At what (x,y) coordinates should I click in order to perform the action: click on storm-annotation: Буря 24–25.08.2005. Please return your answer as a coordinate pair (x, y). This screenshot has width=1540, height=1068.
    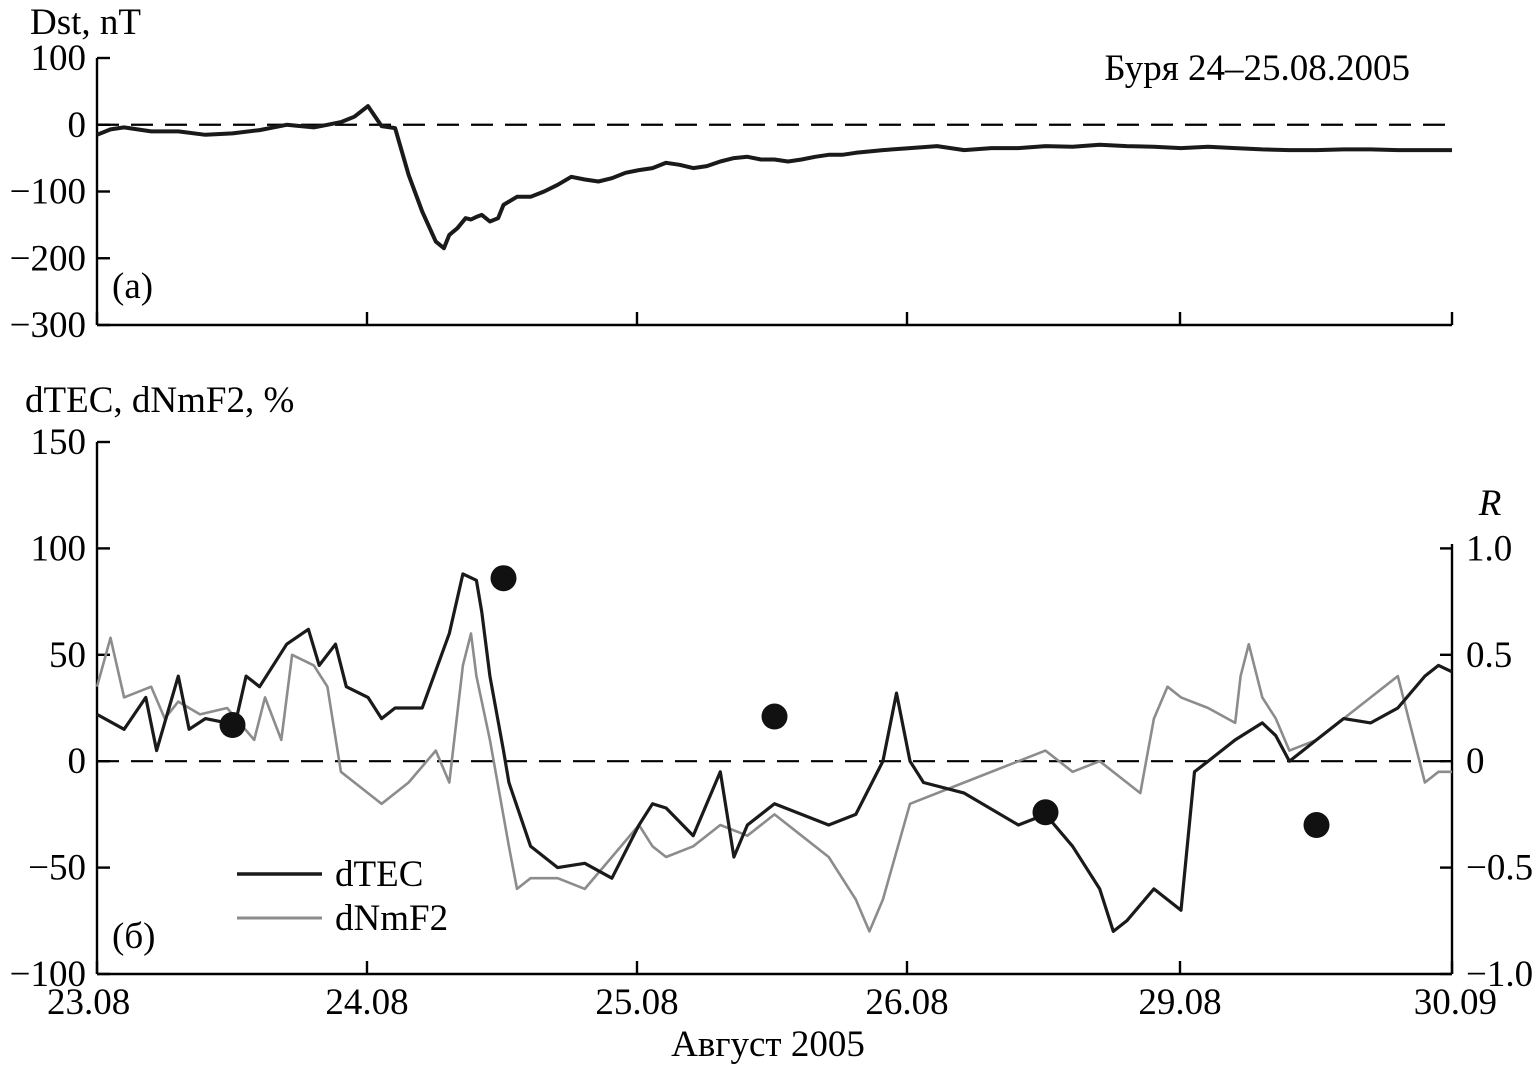
    Looking at the image, I should click on (1257, 68).